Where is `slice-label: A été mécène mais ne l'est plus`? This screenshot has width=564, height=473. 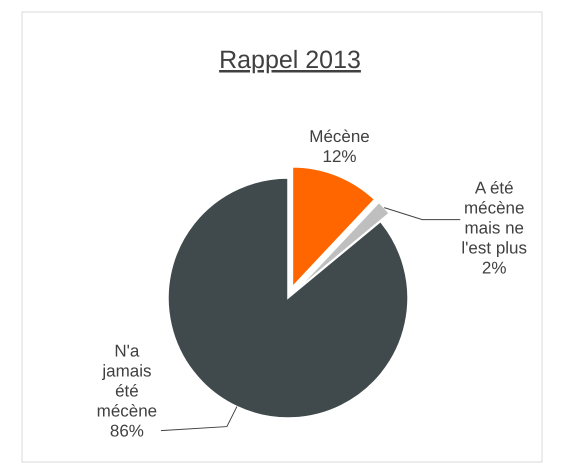 slice-label: A été mécène mais ne l'est plus is located at coordinates (494, 218).